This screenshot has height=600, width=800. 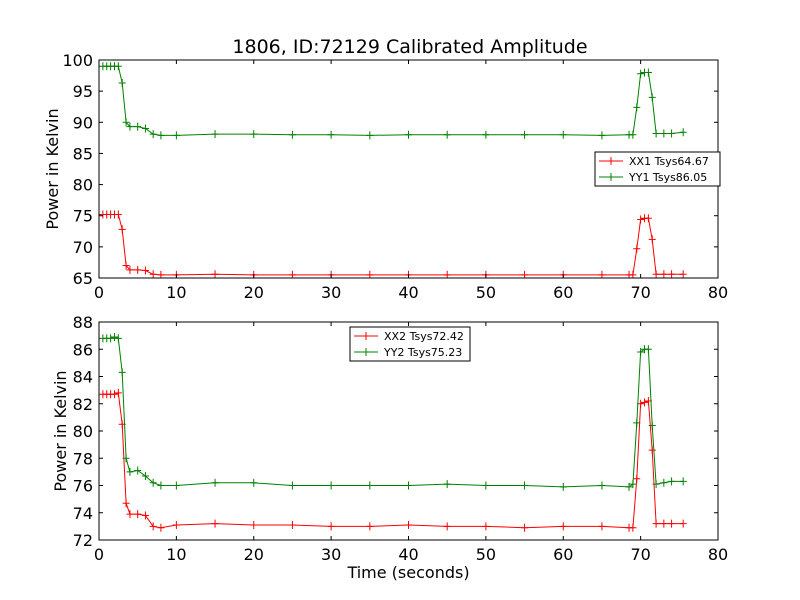 I want to click on y-tick-label: 72, so click(x=83, y=540).